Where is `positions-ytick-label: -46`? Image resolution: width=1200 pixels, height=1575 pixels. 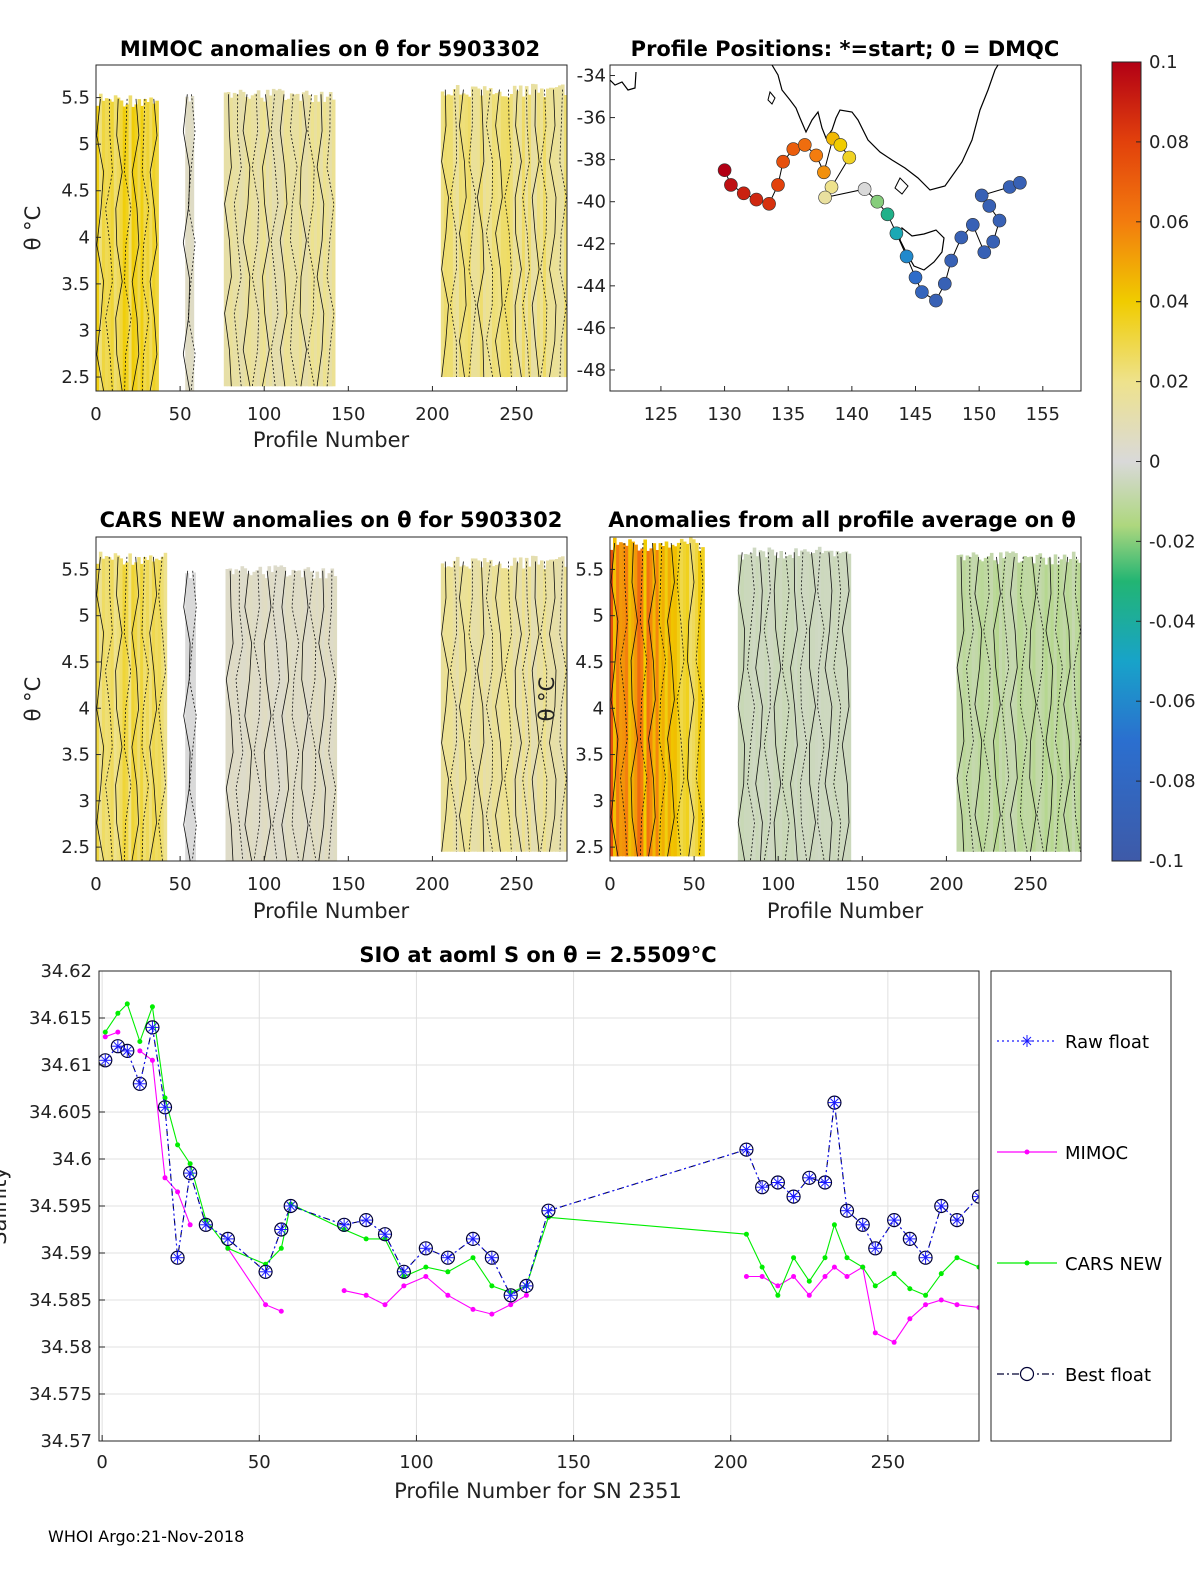
positions-ytick-label: -46 is located at coordinates (591, 328).